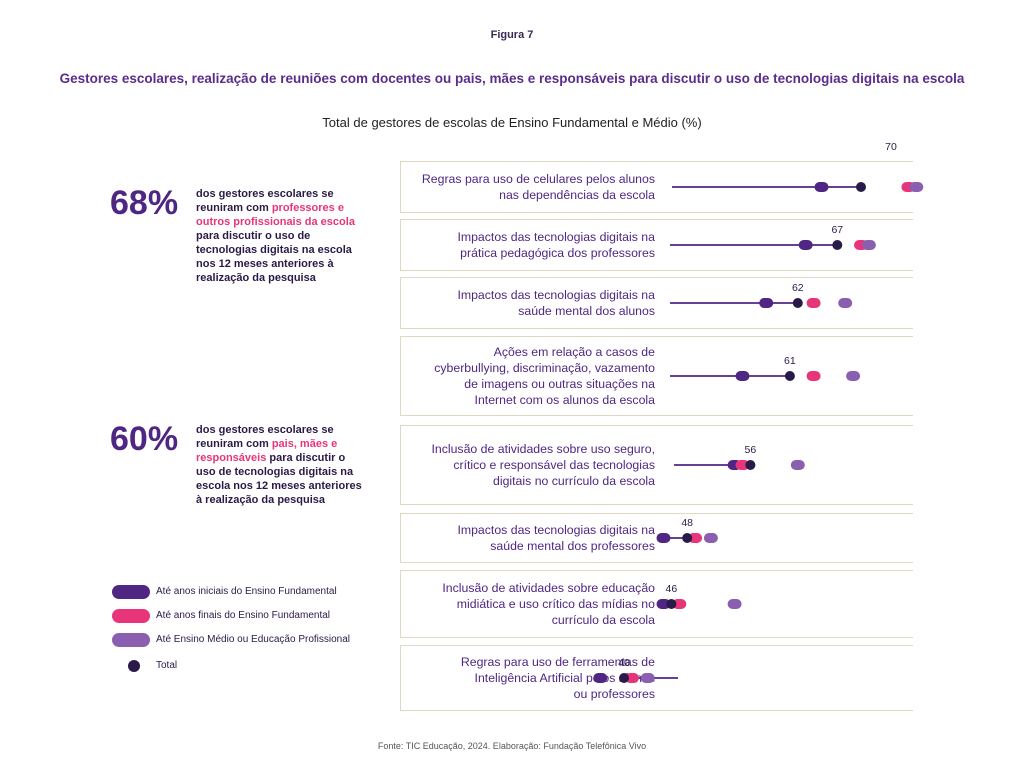 This screenshot has height=784, width=1024. What do you see at coordinates (891, 147) in the screenshot?
I see `data-label-total: 70` at bounding box center [891, 147].